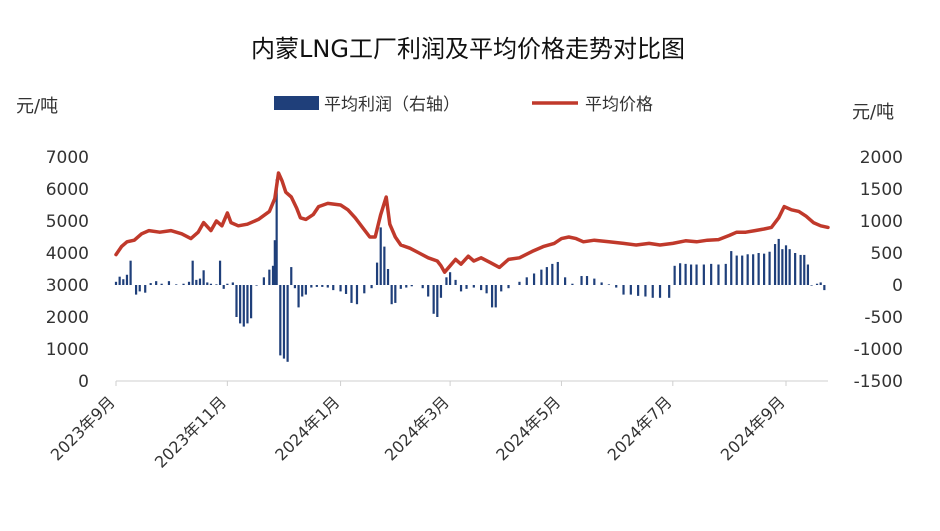 Image resolution: width=940 pixels, height=531 pixels. I want to click on y-right-tick-label: 1000, so click(881, 222).